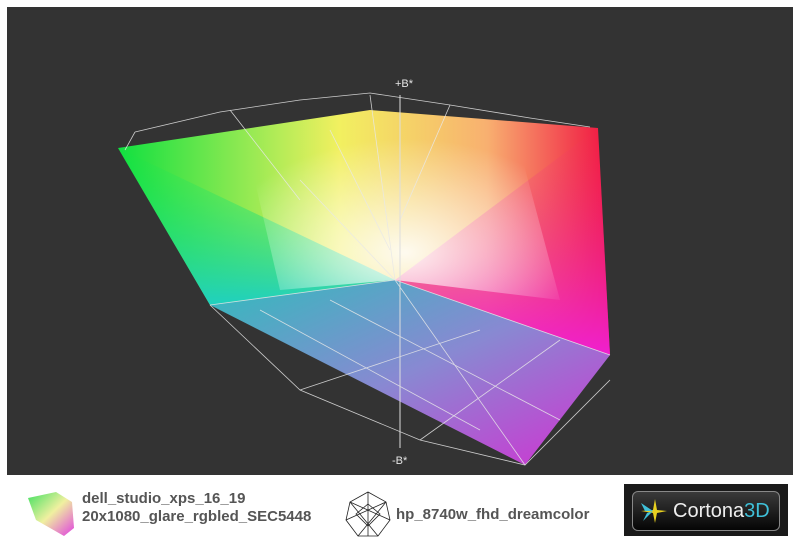 The image size is (800, 546). Describe the element at coordinates (405, 205) in the screenshot. I see `gamut-white-center` at that location.